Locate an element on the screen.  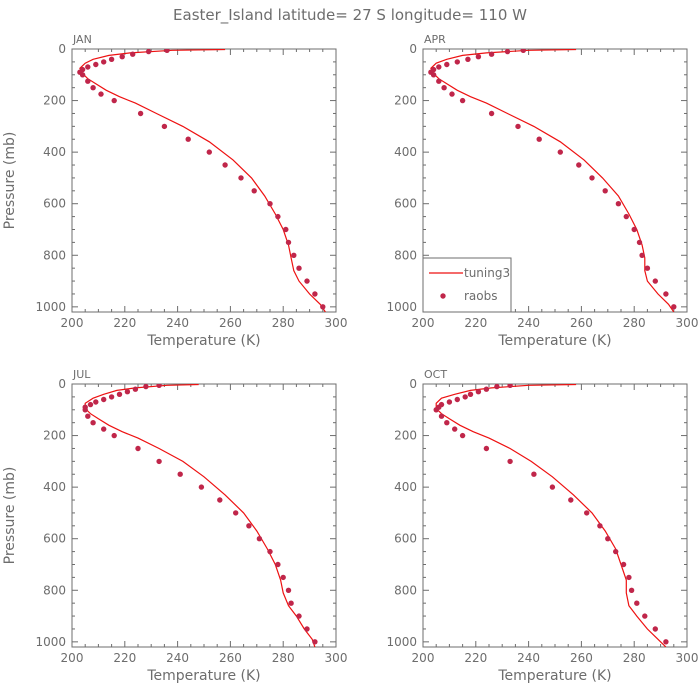
panel-label: JAN is located at coordinates (82, 39).